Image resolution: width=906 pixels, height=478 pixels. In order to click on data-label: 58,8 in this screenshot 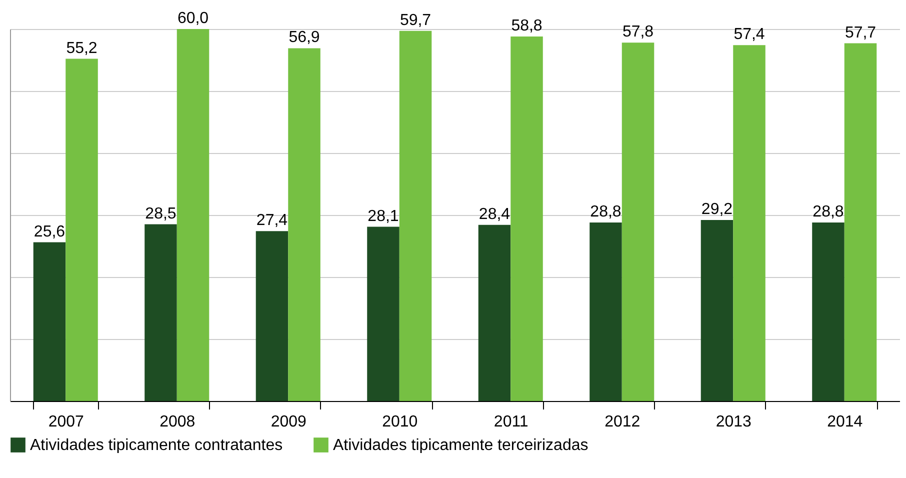, I will do `click(526, 25)`.